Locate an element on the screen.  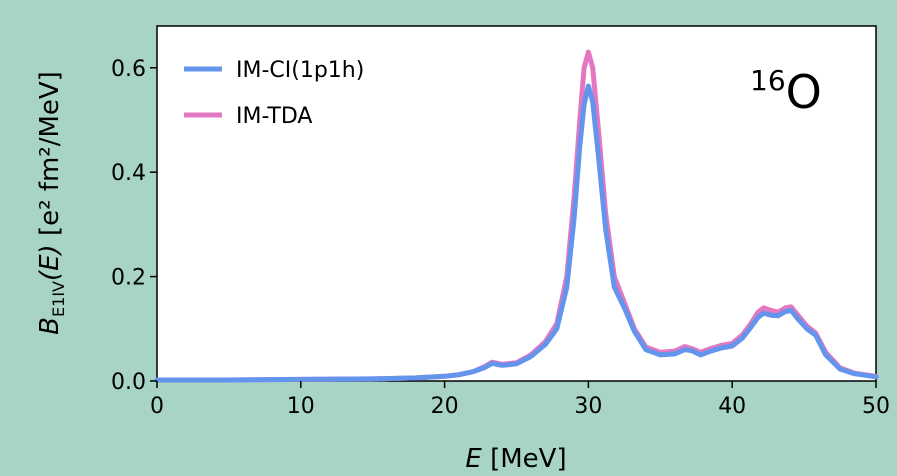
y-axis-label-unit: [e² fm²/MeV] is located at coordinates (50, 157).